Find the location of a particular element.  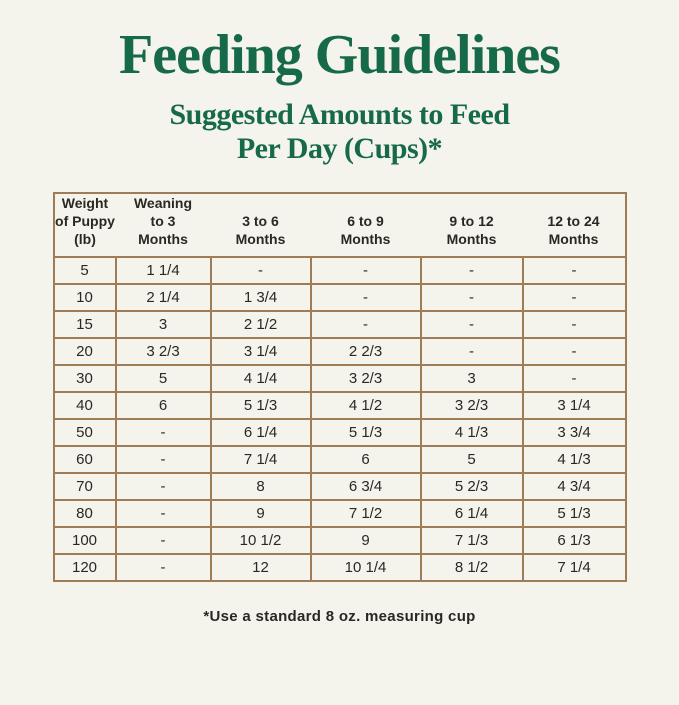

table-row: 70-8 6 3/4 5 2/3 4 3/4 is located at coordinates (339, 487).